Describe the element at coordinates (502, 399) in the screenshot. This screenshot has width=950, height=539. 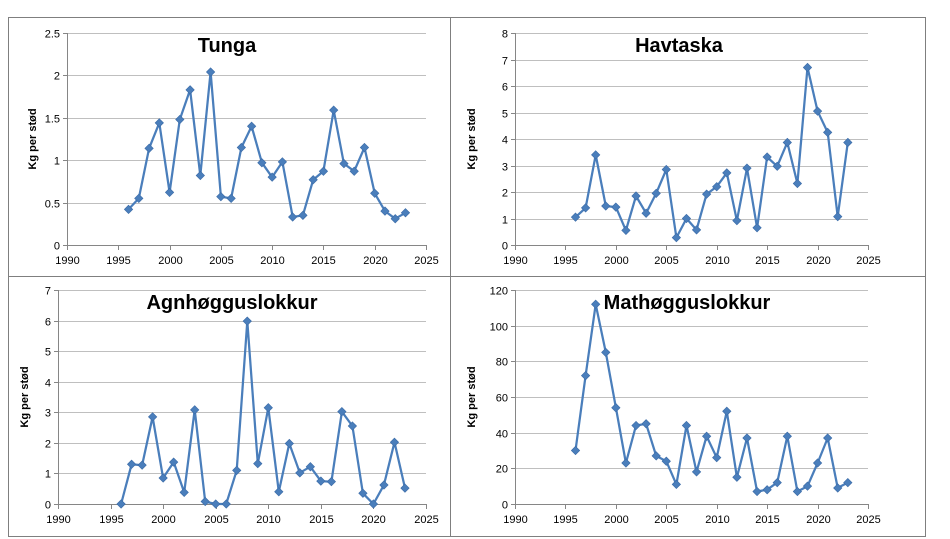
I see `y-tick-label: 60` at that location.